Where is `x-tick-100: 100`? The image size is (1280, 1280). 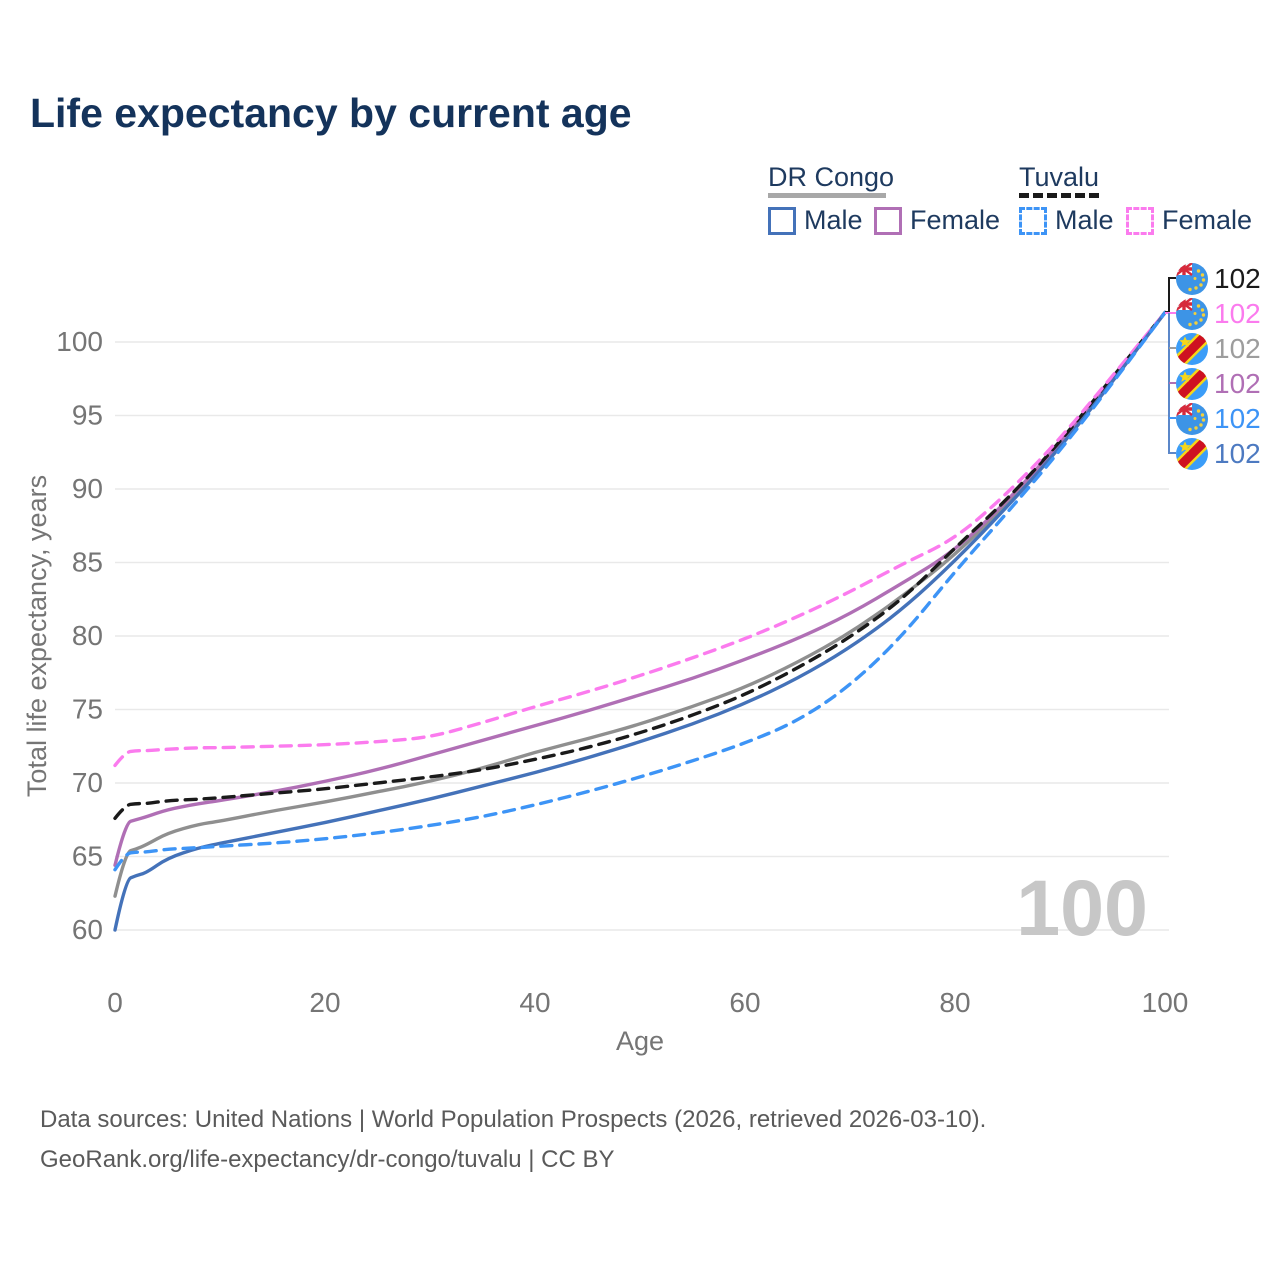
x-tick-100: 100 is located at coordinates (1165, 1002).